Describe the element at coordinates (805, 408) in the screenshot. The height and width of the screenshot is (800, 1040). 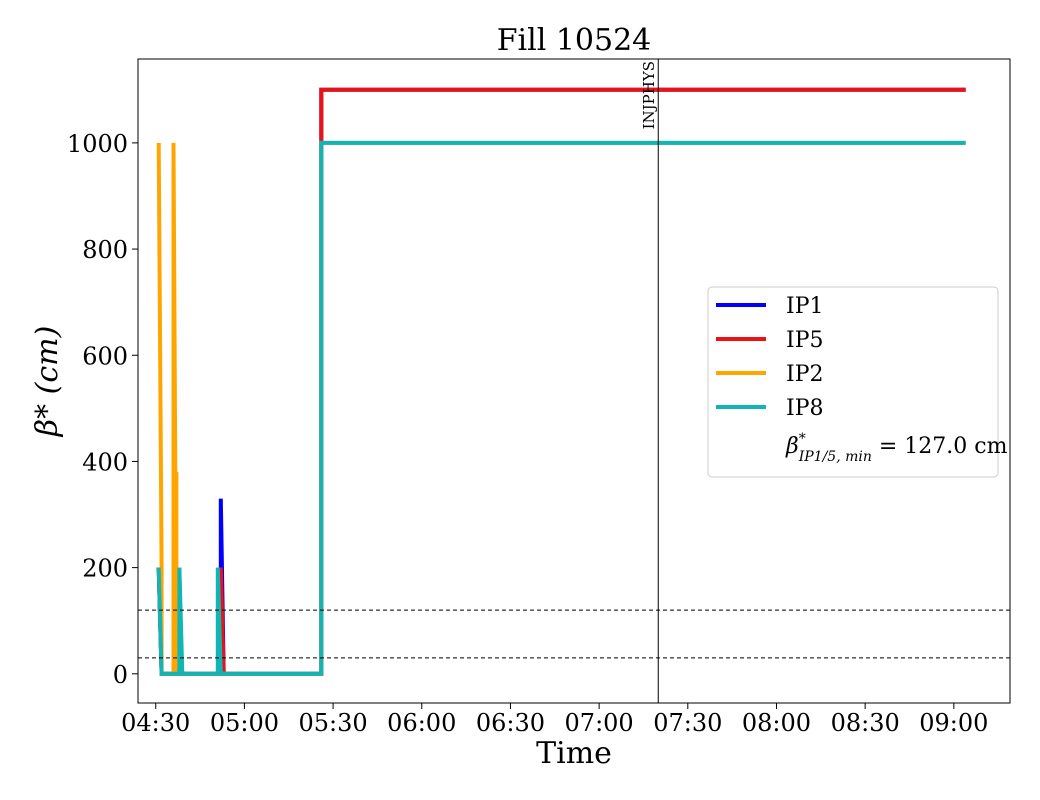
I see `legend-label: IP8` at that location.